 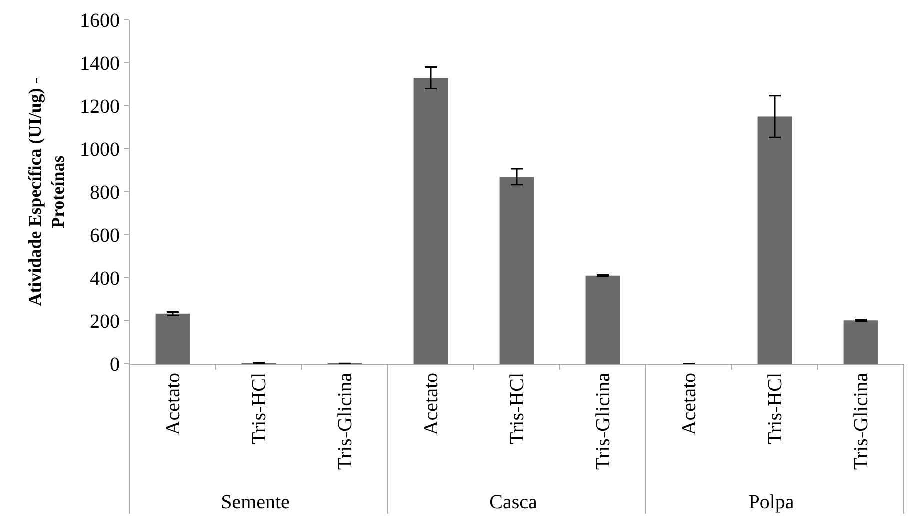 I want to click on y-tick-label: 1400, so click(x=100, y=64).